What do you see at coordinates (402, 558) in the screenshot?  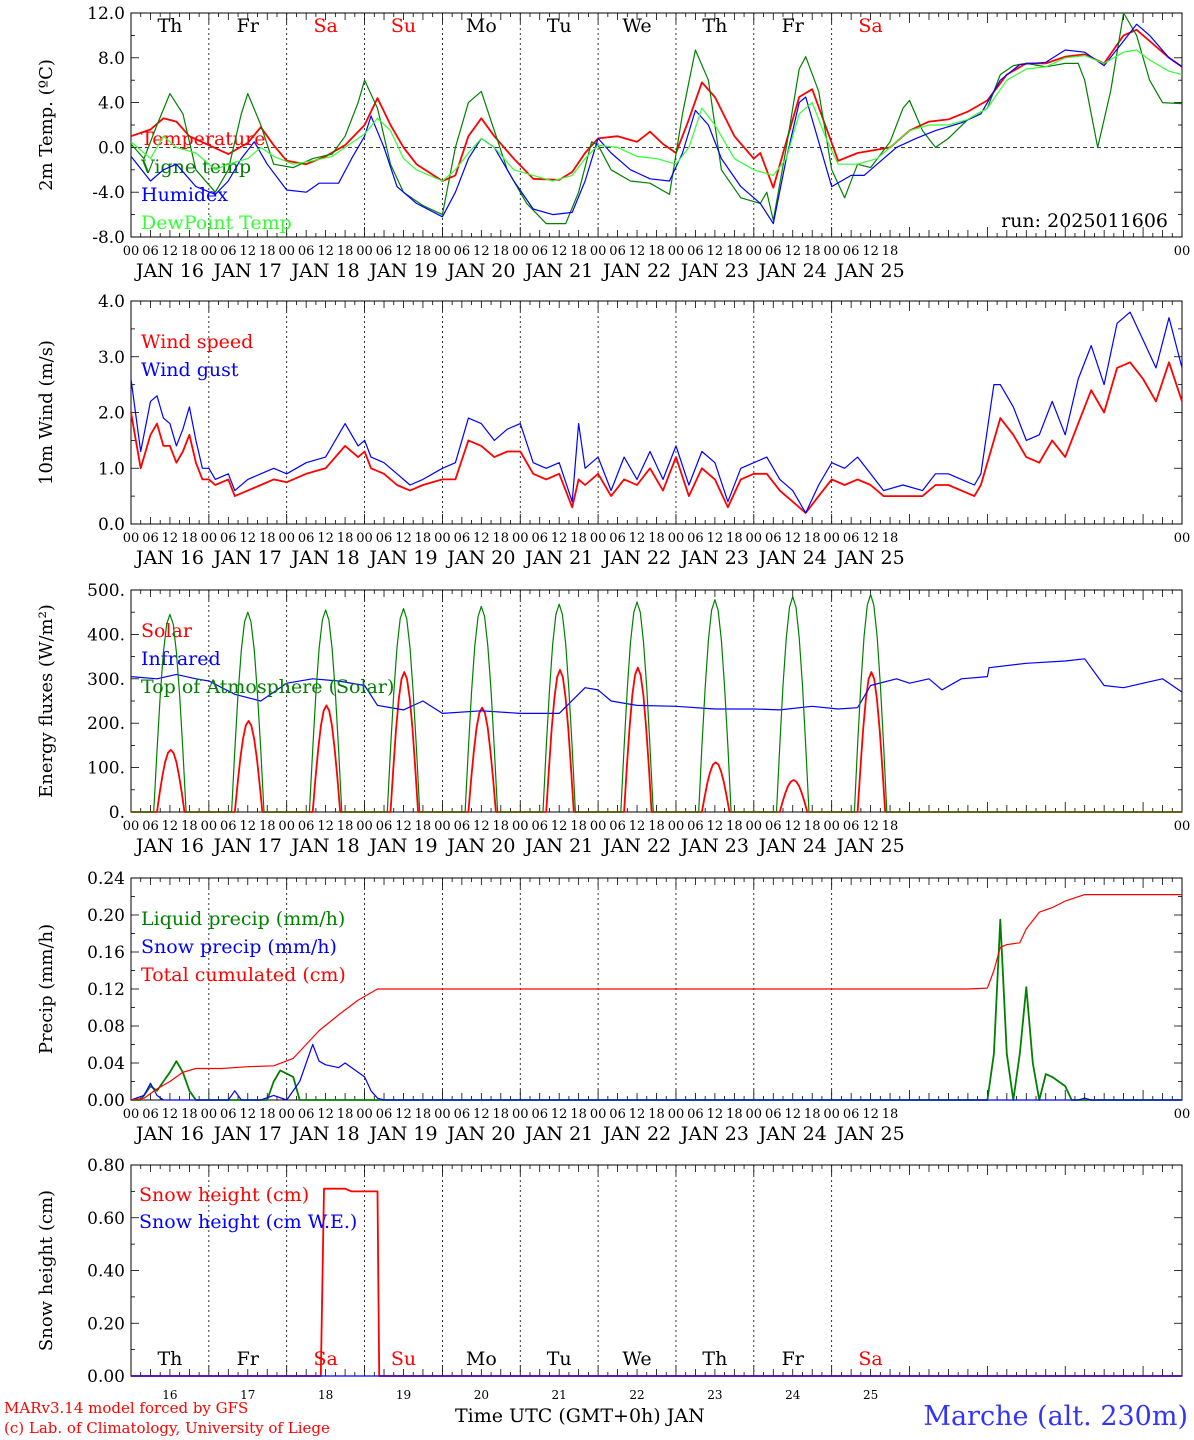 I see `x-date-label: JAN 19` at bounding box center [402, 558].